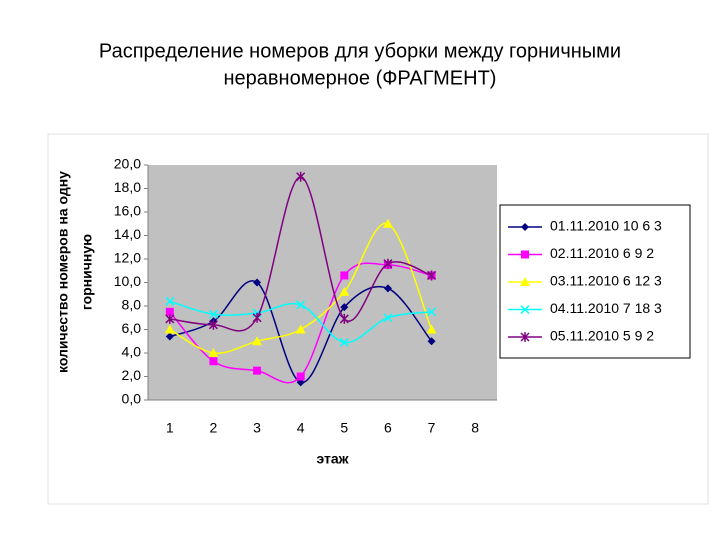  What do you see at coordinates (475, 428) in the screenshot?
I see `x-tick-label: 8` at bounding box center [475, 428].